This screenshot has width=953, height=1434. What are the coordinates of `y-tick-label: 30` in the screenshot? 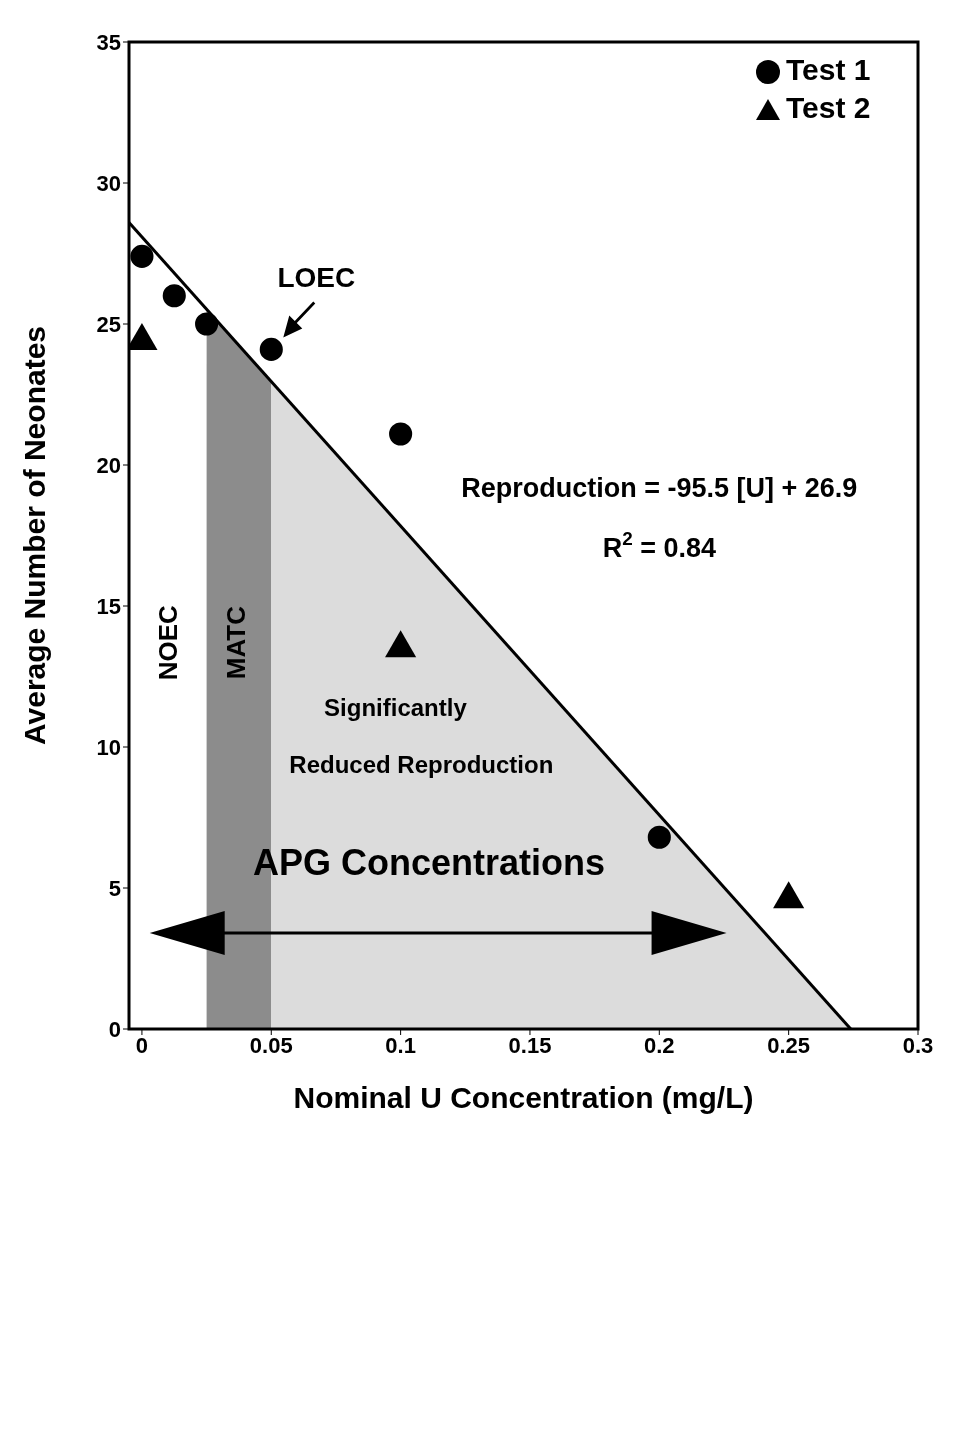 It's located at (108, 183).